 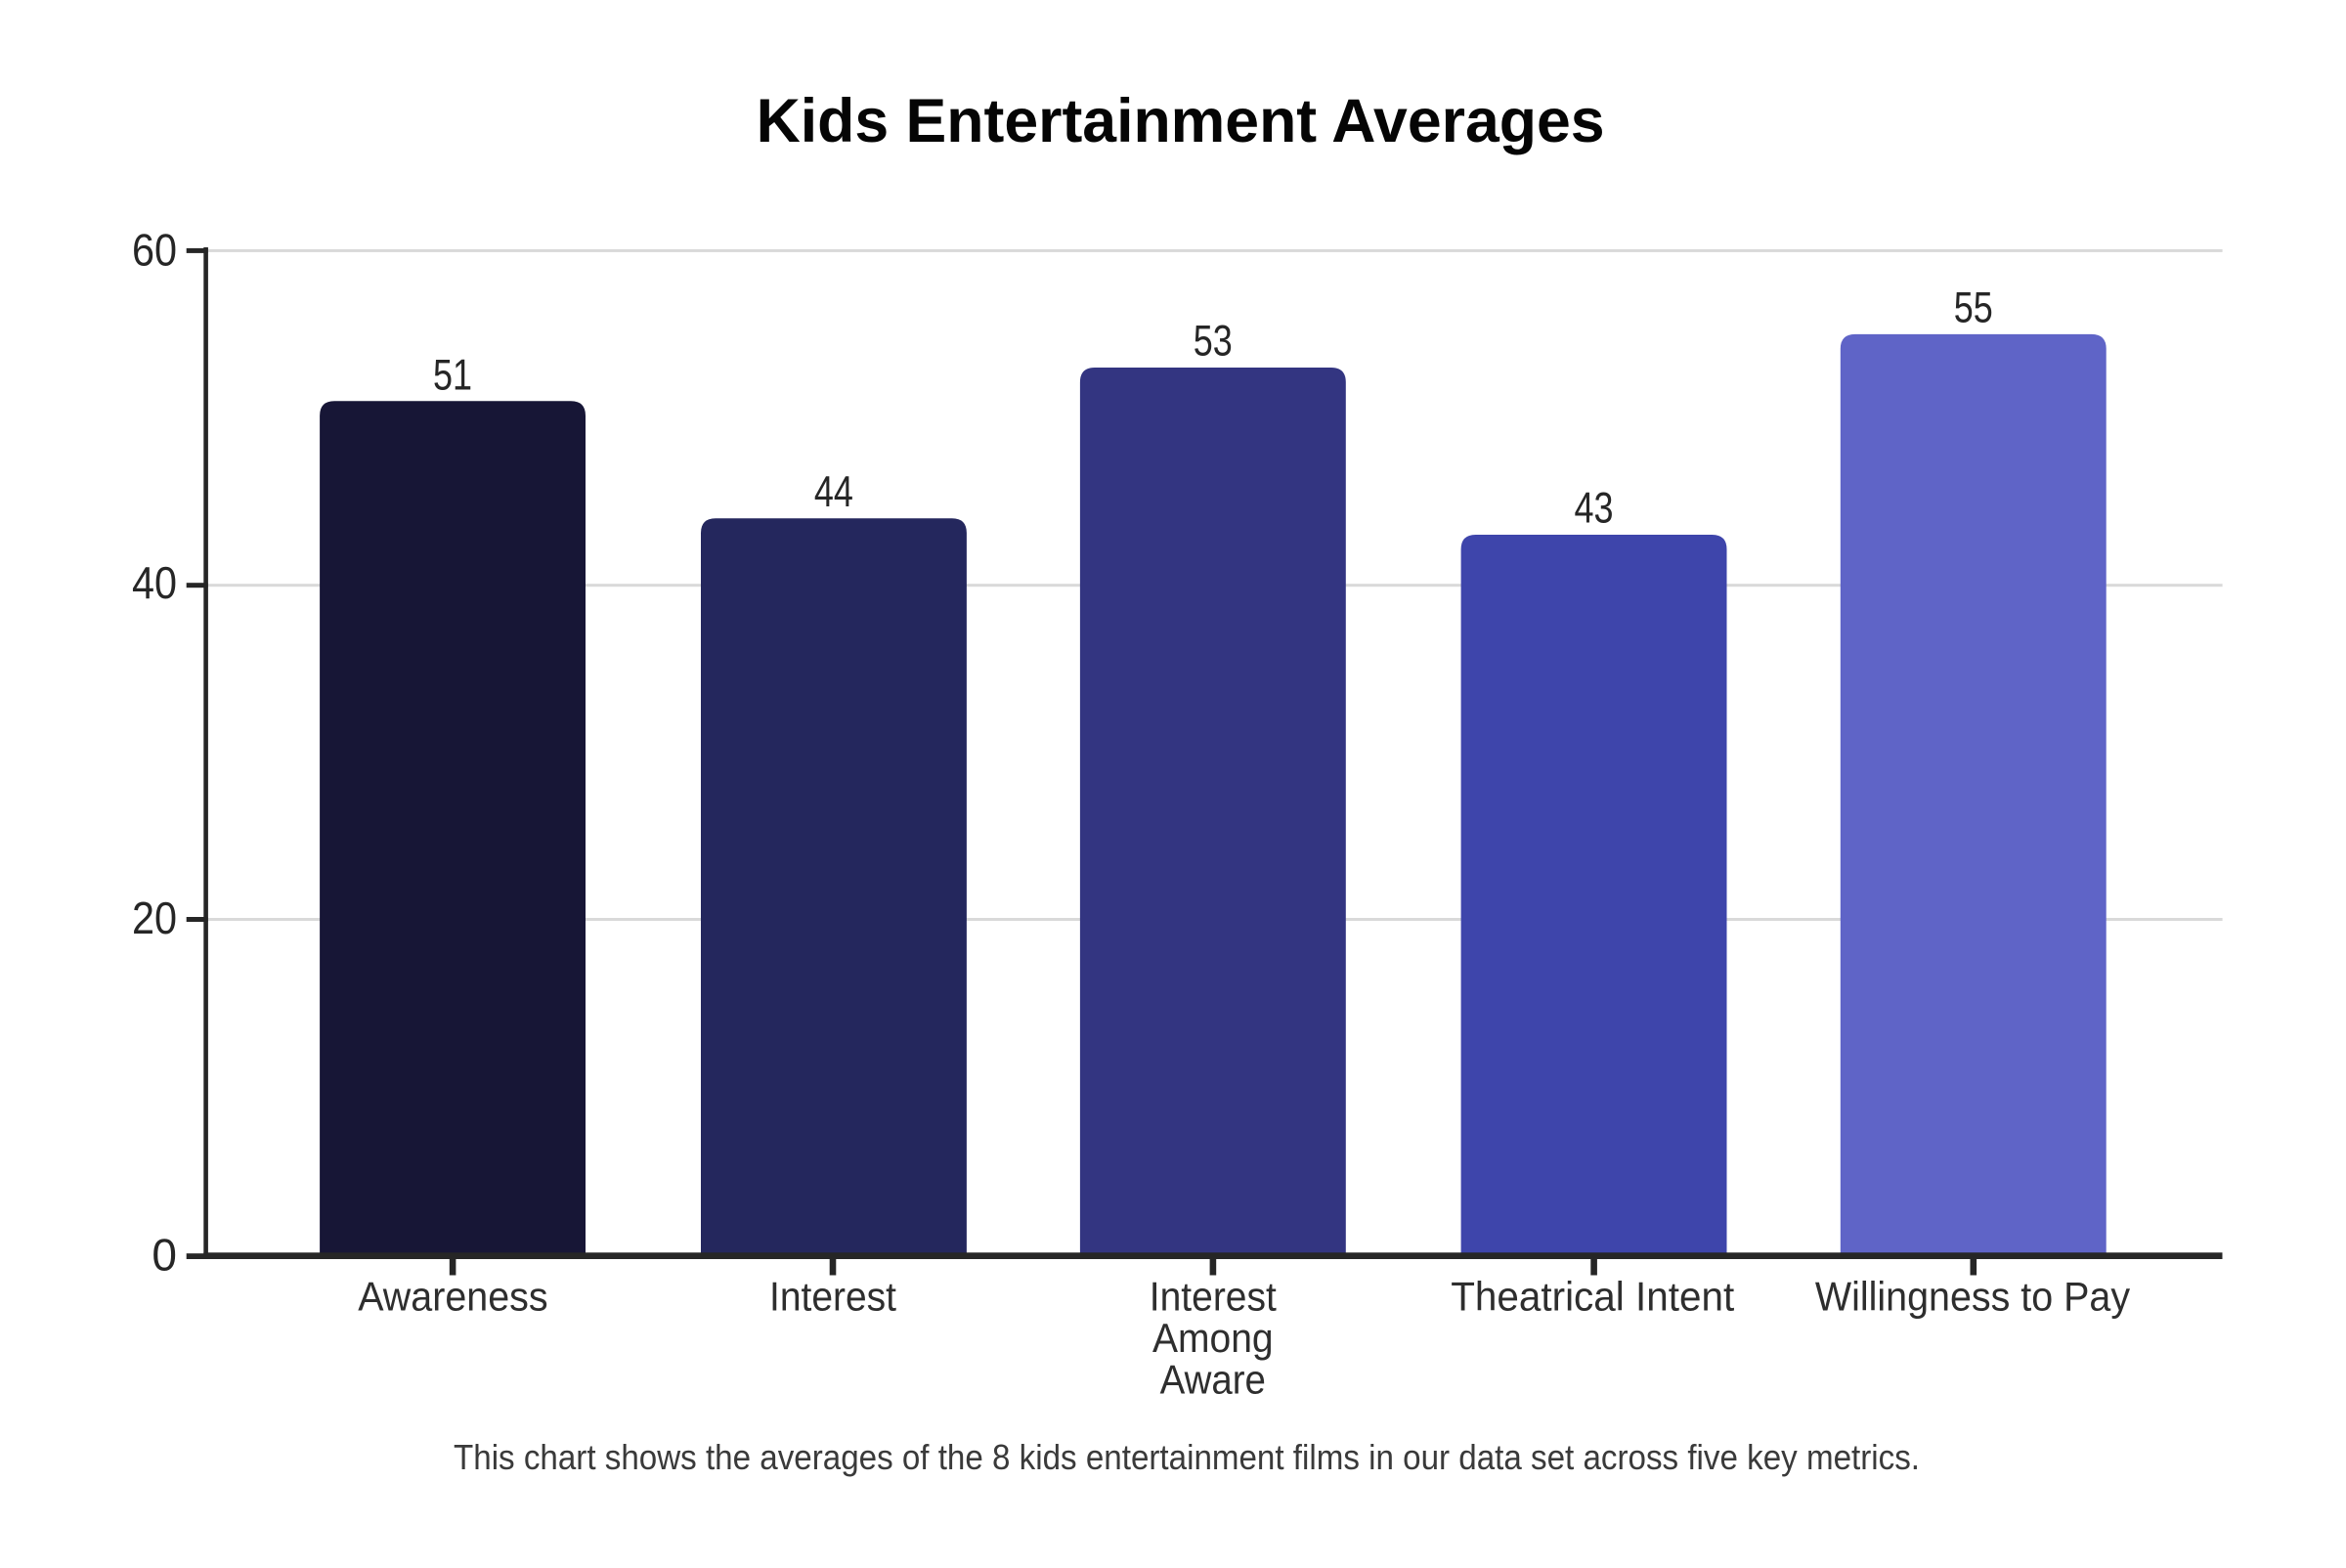 What do you see at coordinates (155, 583) in the screenshot?
I see `svg-text: 40` at bounding box center [155, 583].